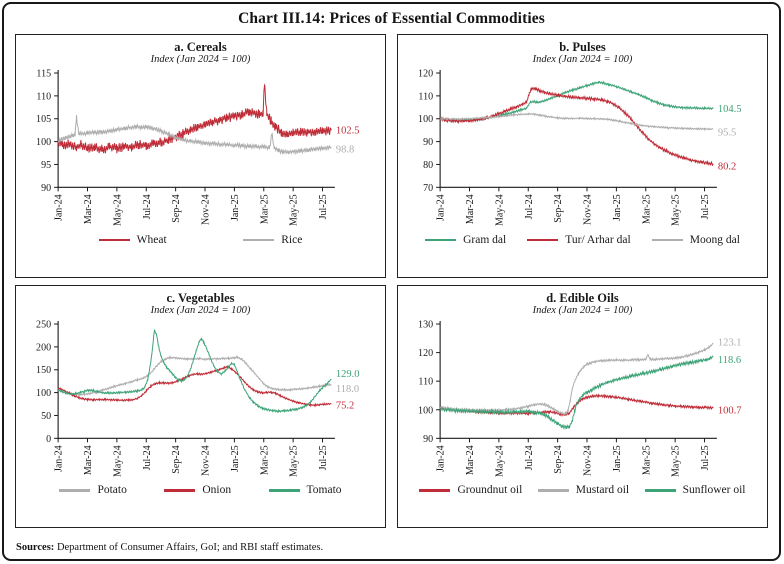  I want to click on panel-pulses-title: b. Pulses, so click(582, 47).